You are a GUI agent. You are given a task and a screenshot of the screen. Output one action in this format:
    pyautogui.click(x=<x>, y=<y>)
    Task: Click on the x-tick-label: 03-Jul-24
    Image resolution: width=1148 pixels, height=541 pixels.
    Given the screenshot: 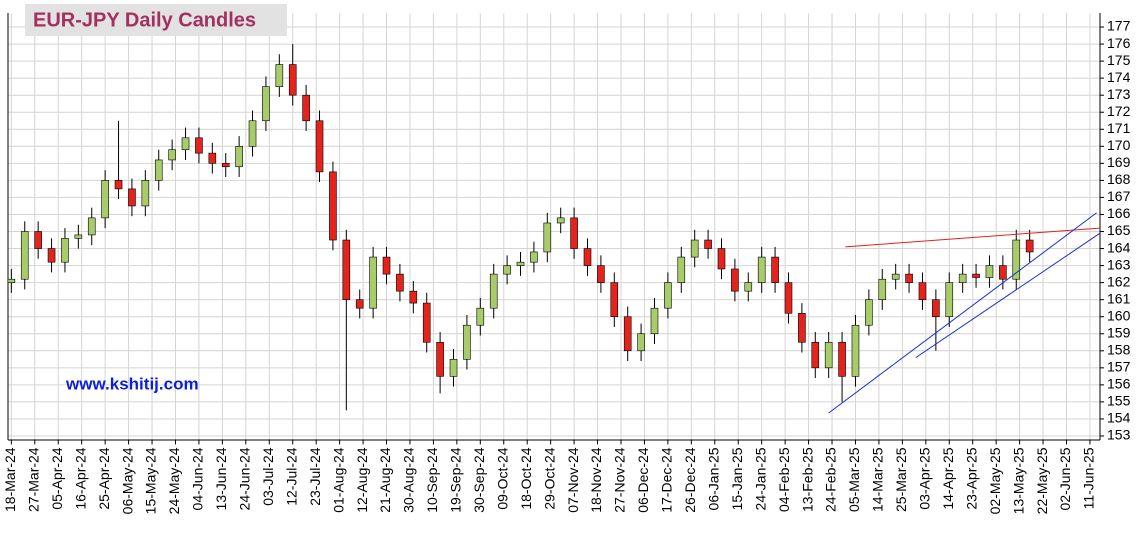 What is the action you would take?
    pyautogui.click(x=268, y=476)
    